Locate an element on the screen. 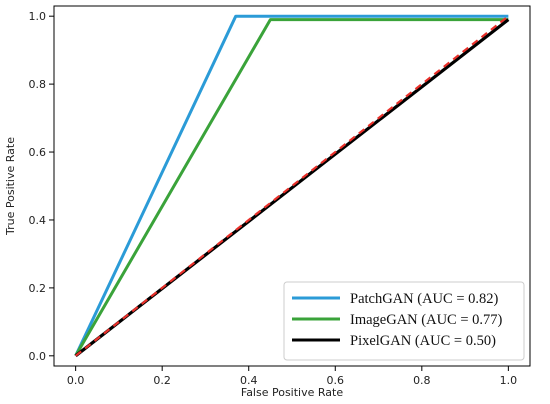 This screenshot has width=550, height=404. x-tick-label: 0.4 is located at coordinates (249, 380).